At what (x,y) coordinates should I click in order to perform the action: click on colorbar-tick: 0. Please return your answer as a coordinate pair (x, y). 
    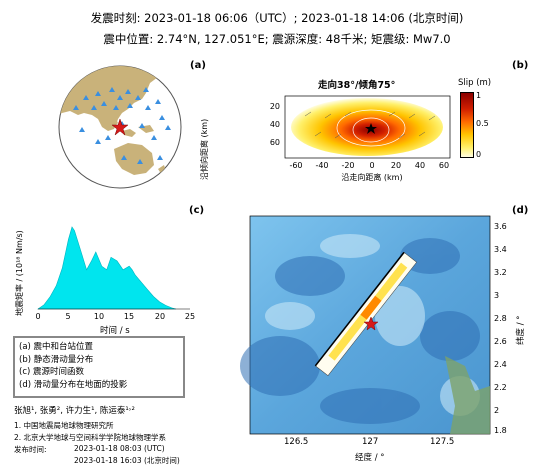
    Looking at the image, I should click on (479, 154).